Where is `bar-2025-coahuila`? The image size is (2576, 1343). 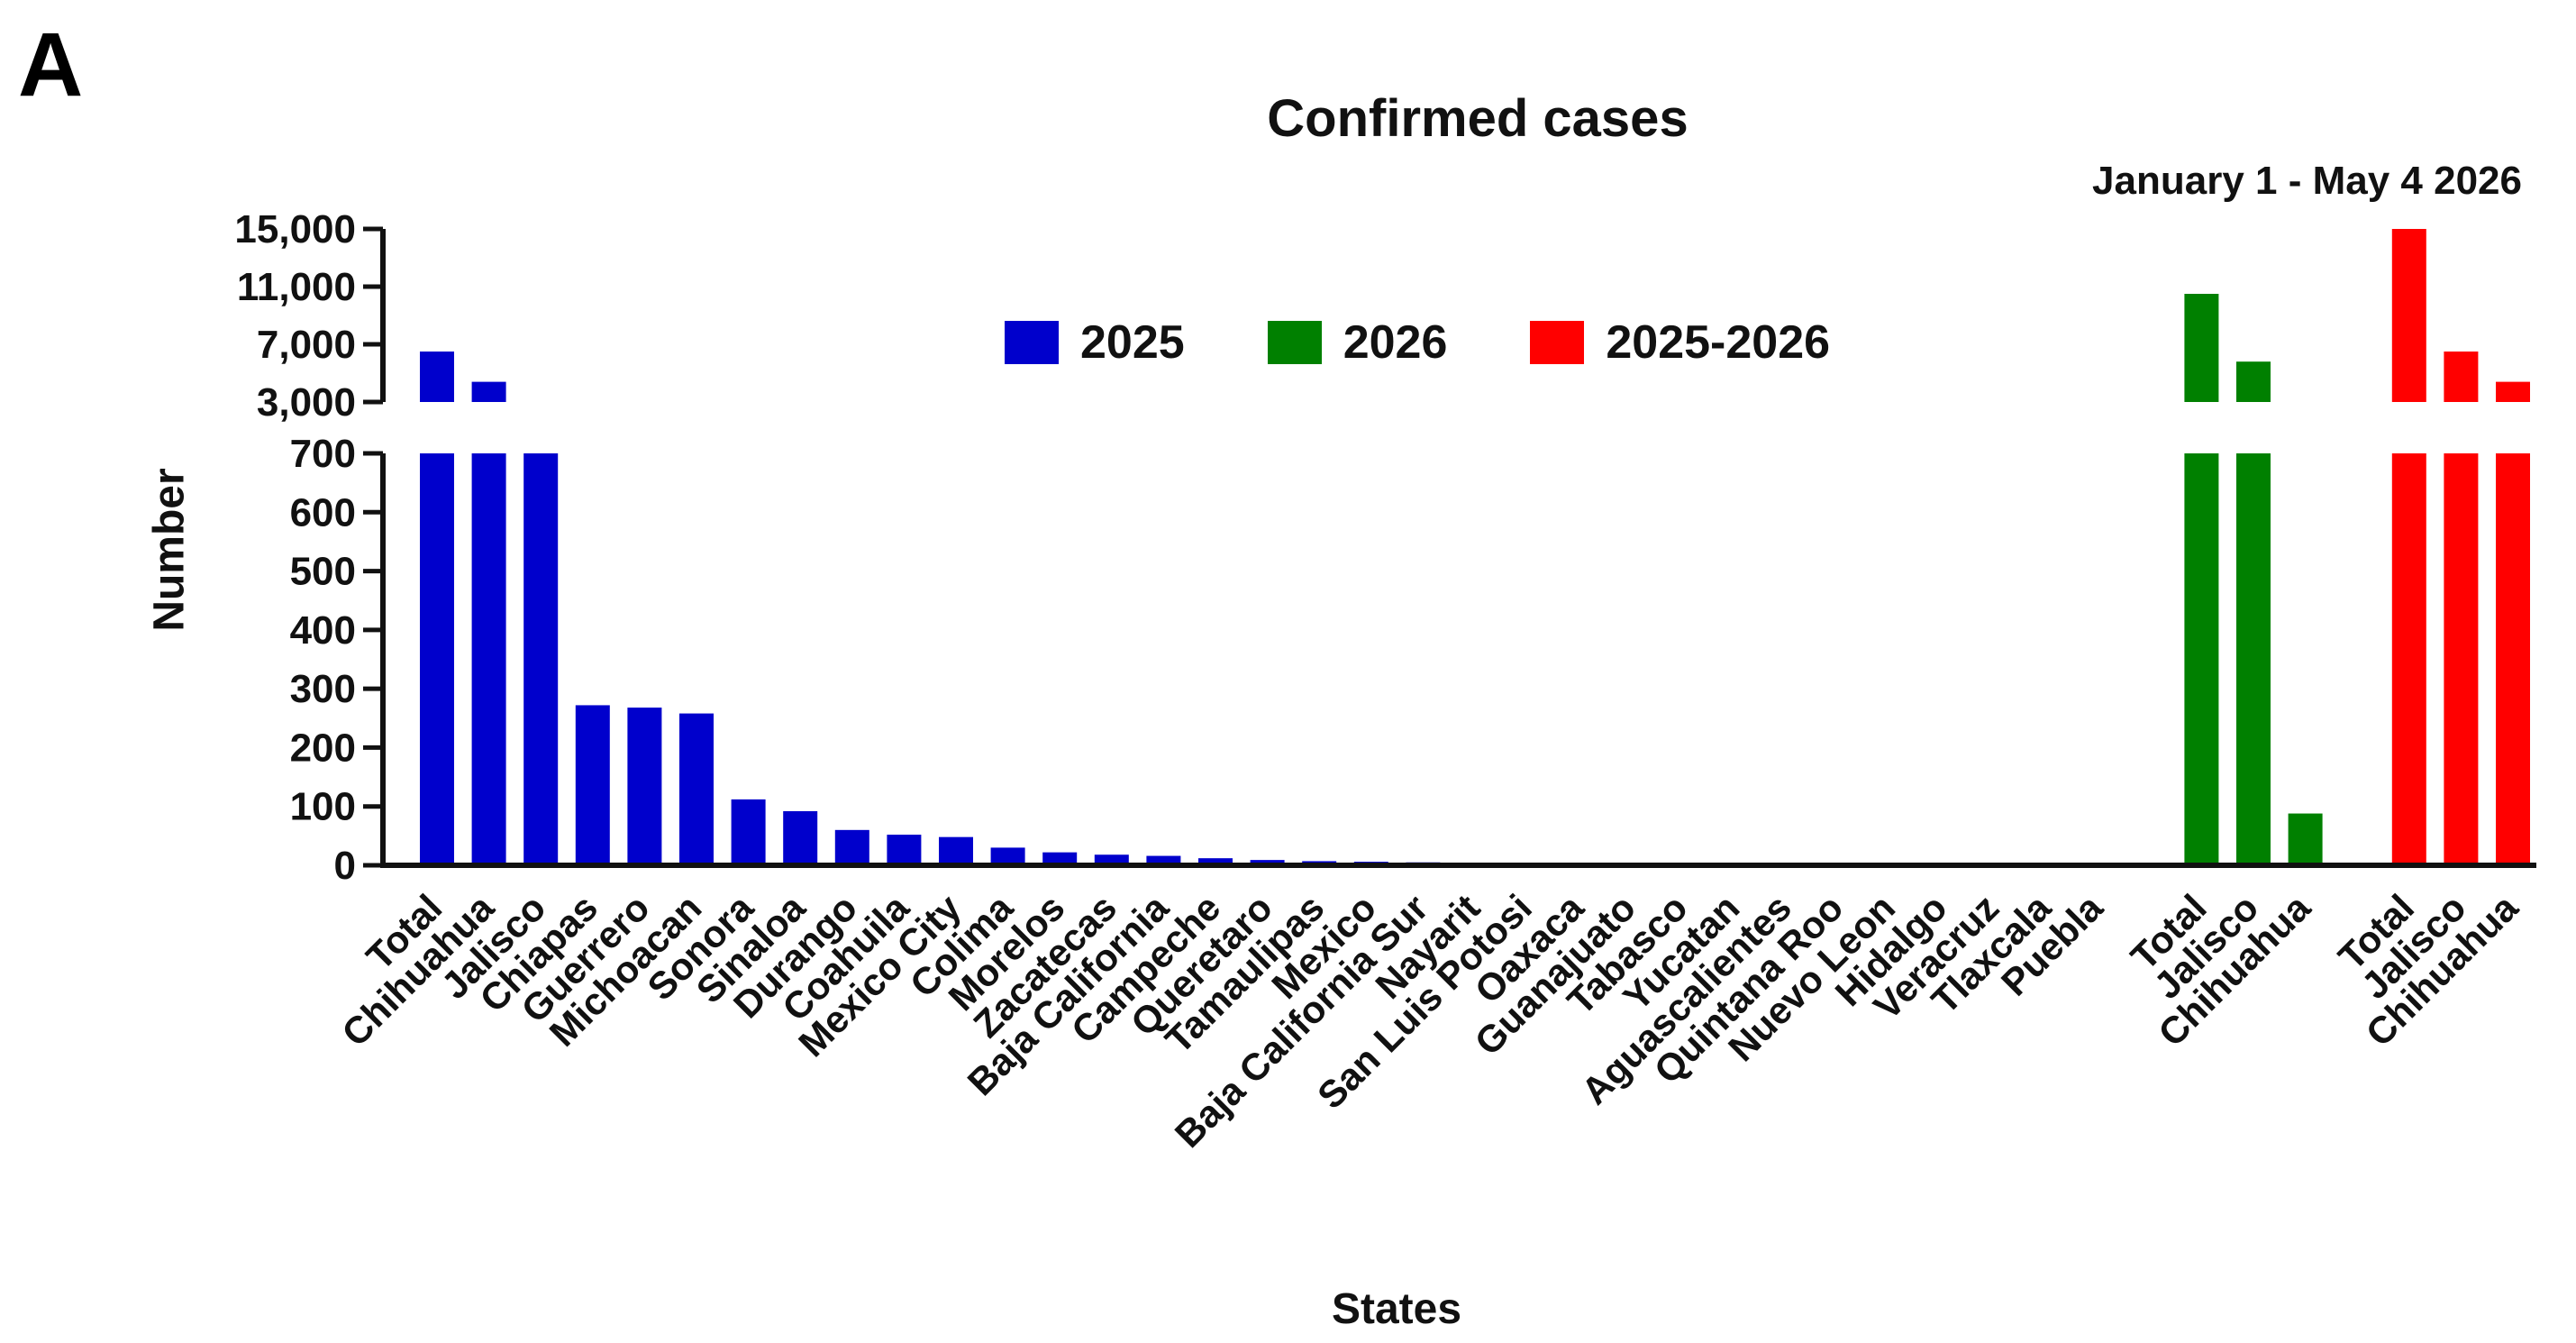
bar-2025-coahuila is located at coordinates (904, 850).